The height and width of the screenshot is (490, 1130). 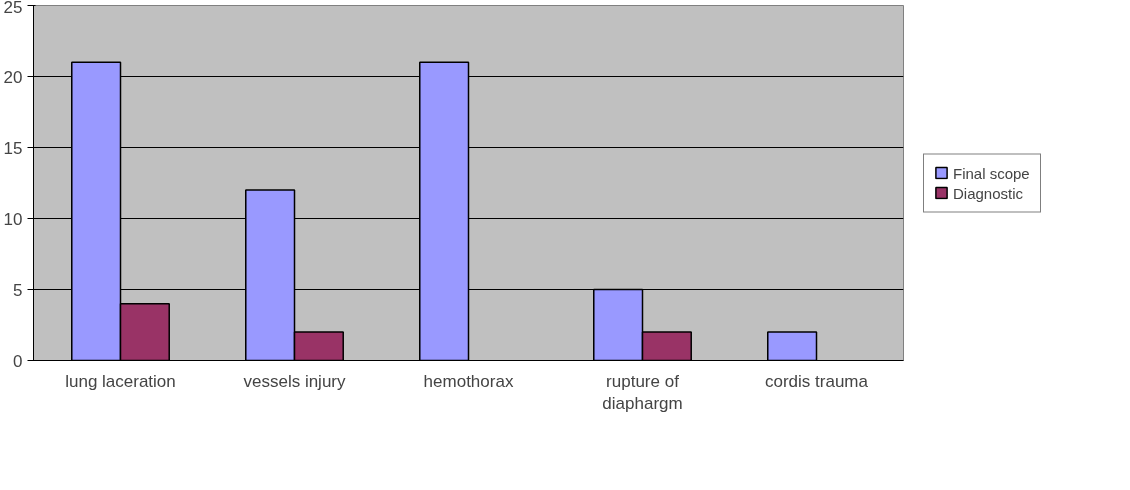 What do you see at coordinates (13, 77) in the screenshot?
I see `y-tick-label: 20` at bounding box center [13, 77].